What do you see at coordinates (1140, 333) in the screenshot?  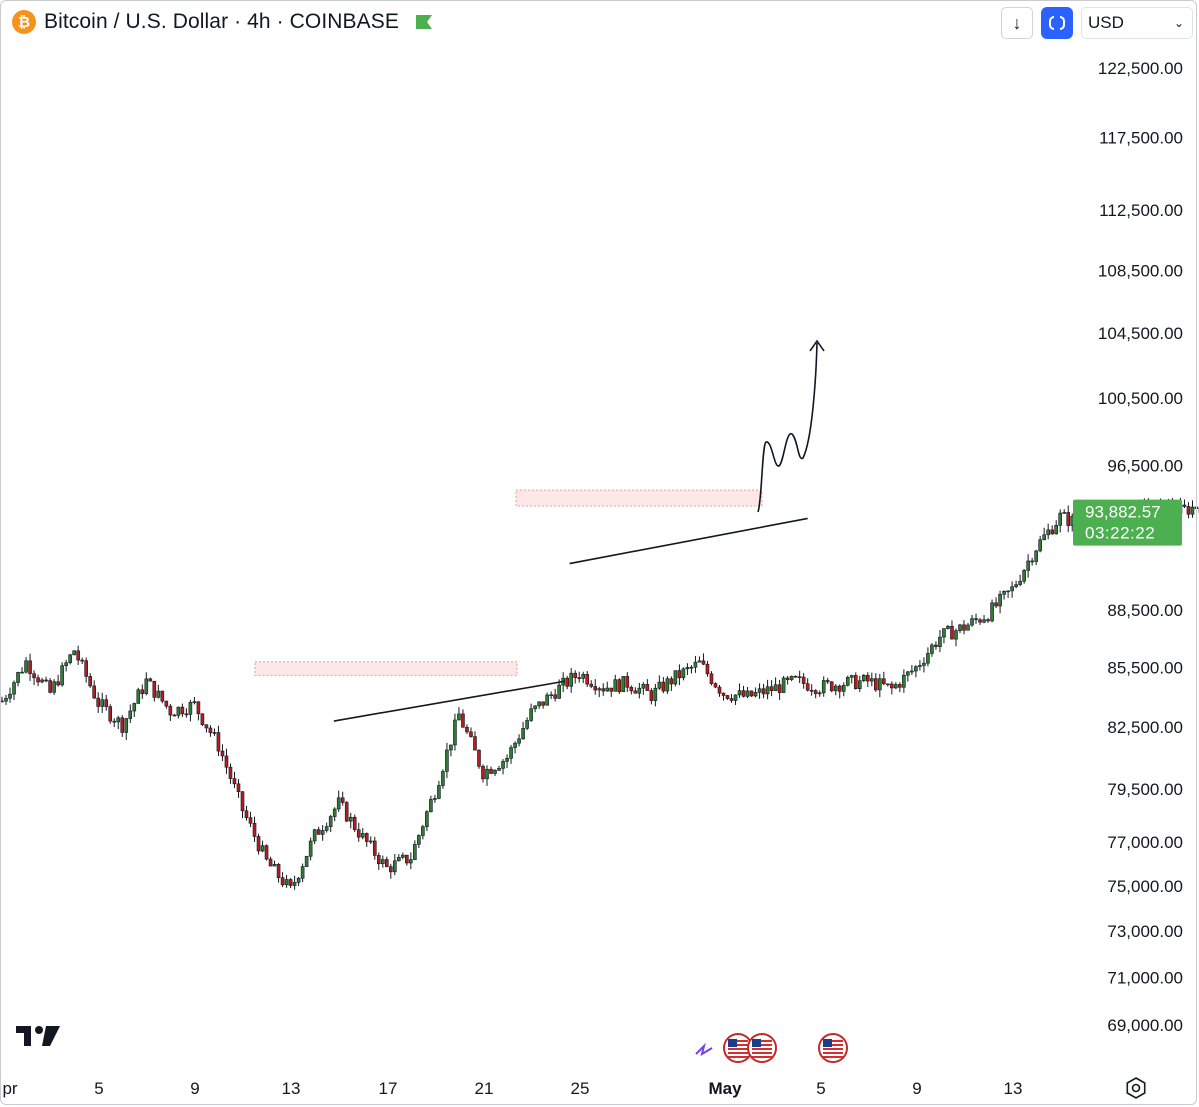 I see `y-tick-label: 104,500.00` at bounding box center [1140, 333].